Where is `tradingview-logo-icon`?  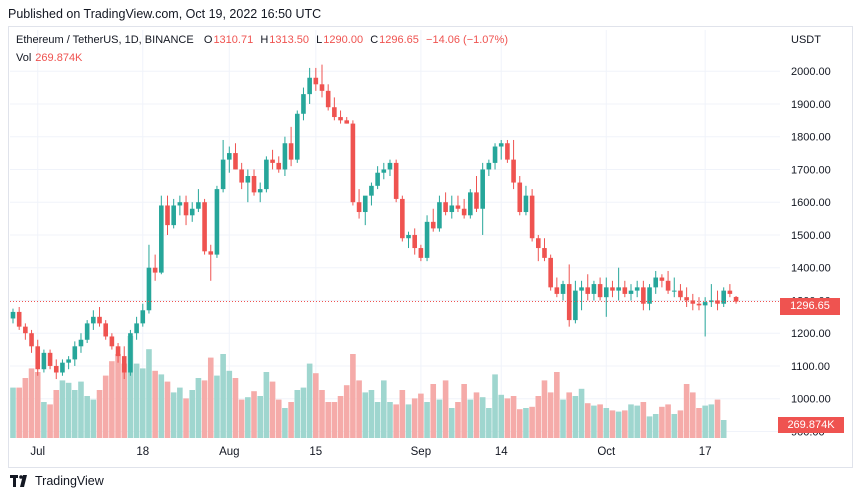 tradingview-logo-icon is located at coordinates (18, 481).